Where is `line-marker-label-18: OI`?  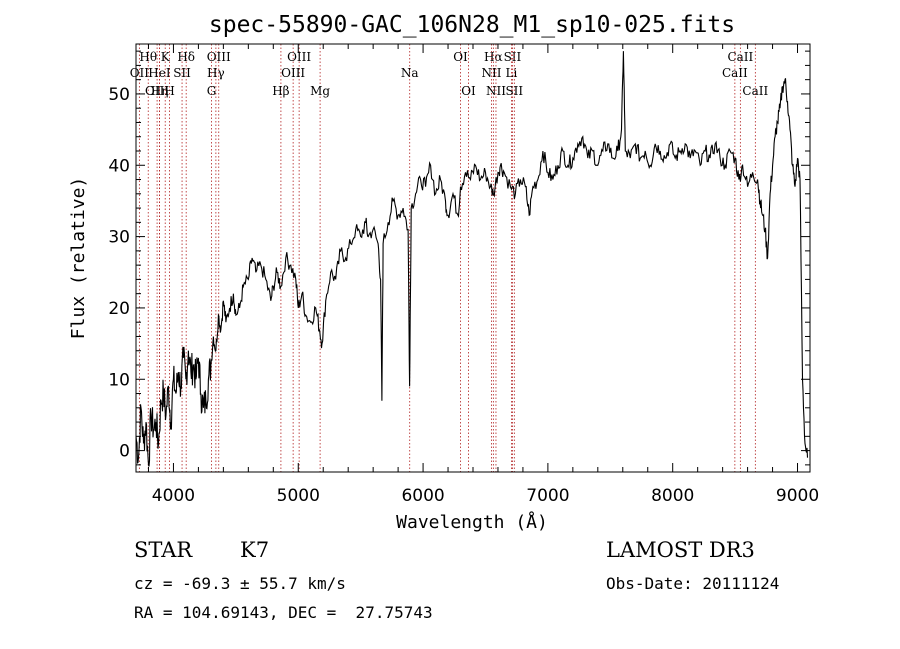
line-marker-label-18: OI is located at coordinates (468, 91).